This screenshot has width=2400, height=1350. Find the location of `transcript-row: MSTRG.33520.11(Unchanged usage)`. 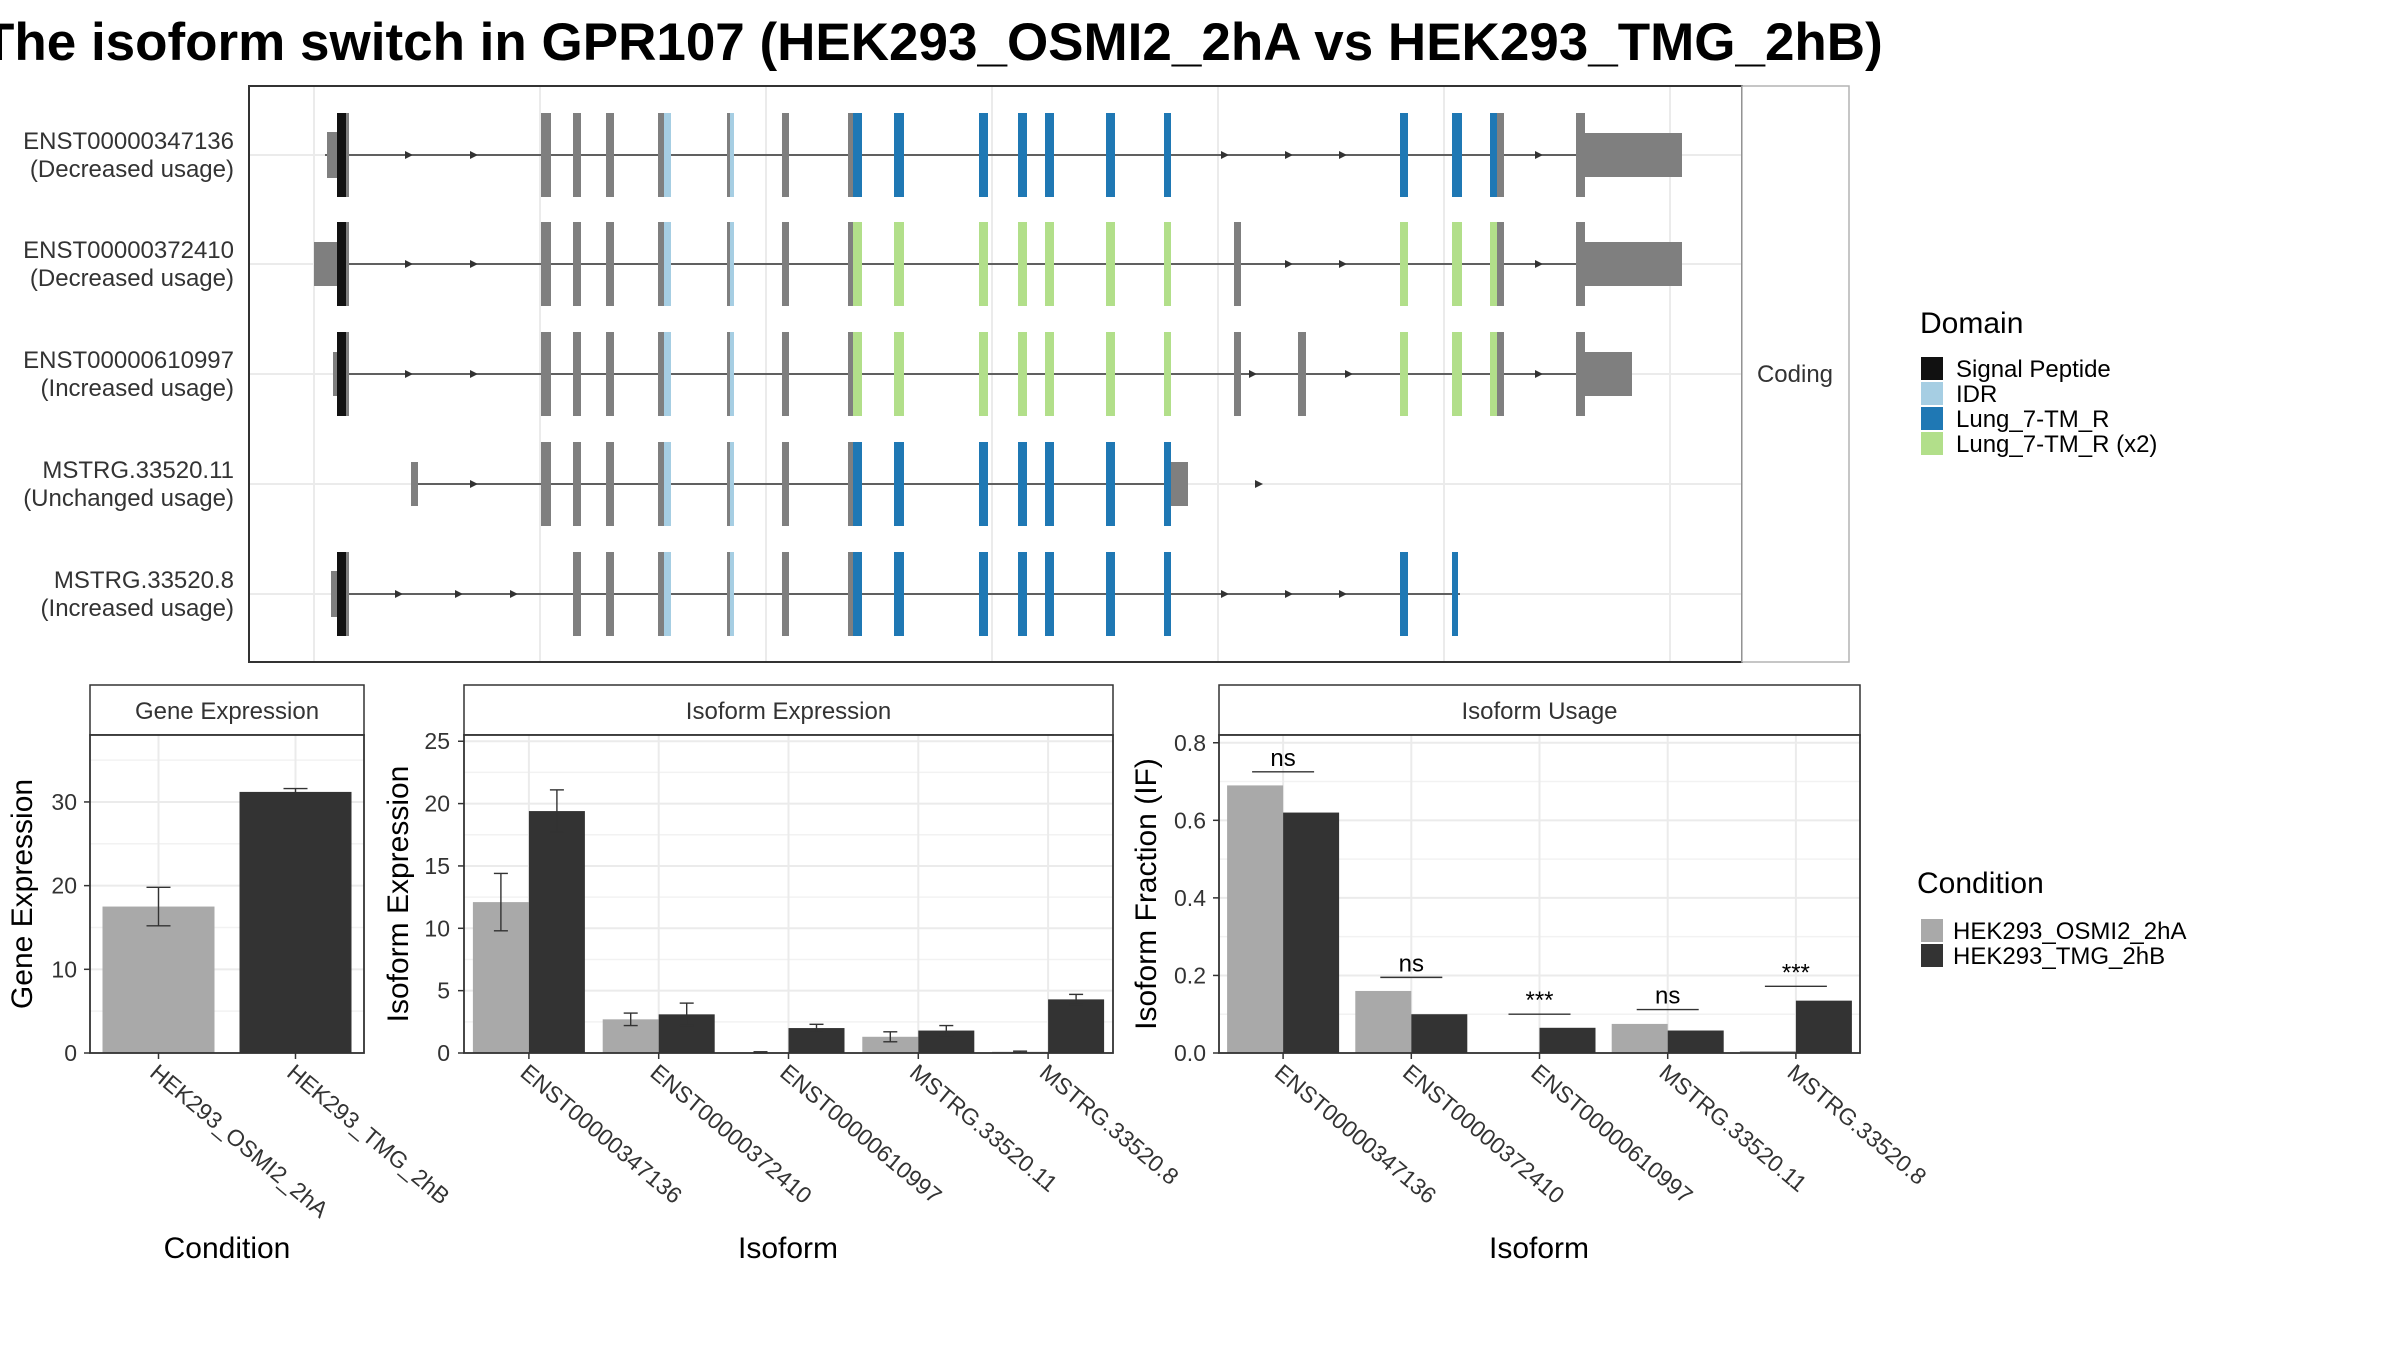

transcript-row: MSTRG.33520.11(Unchanged usage) is located at coordinates (643, 484).